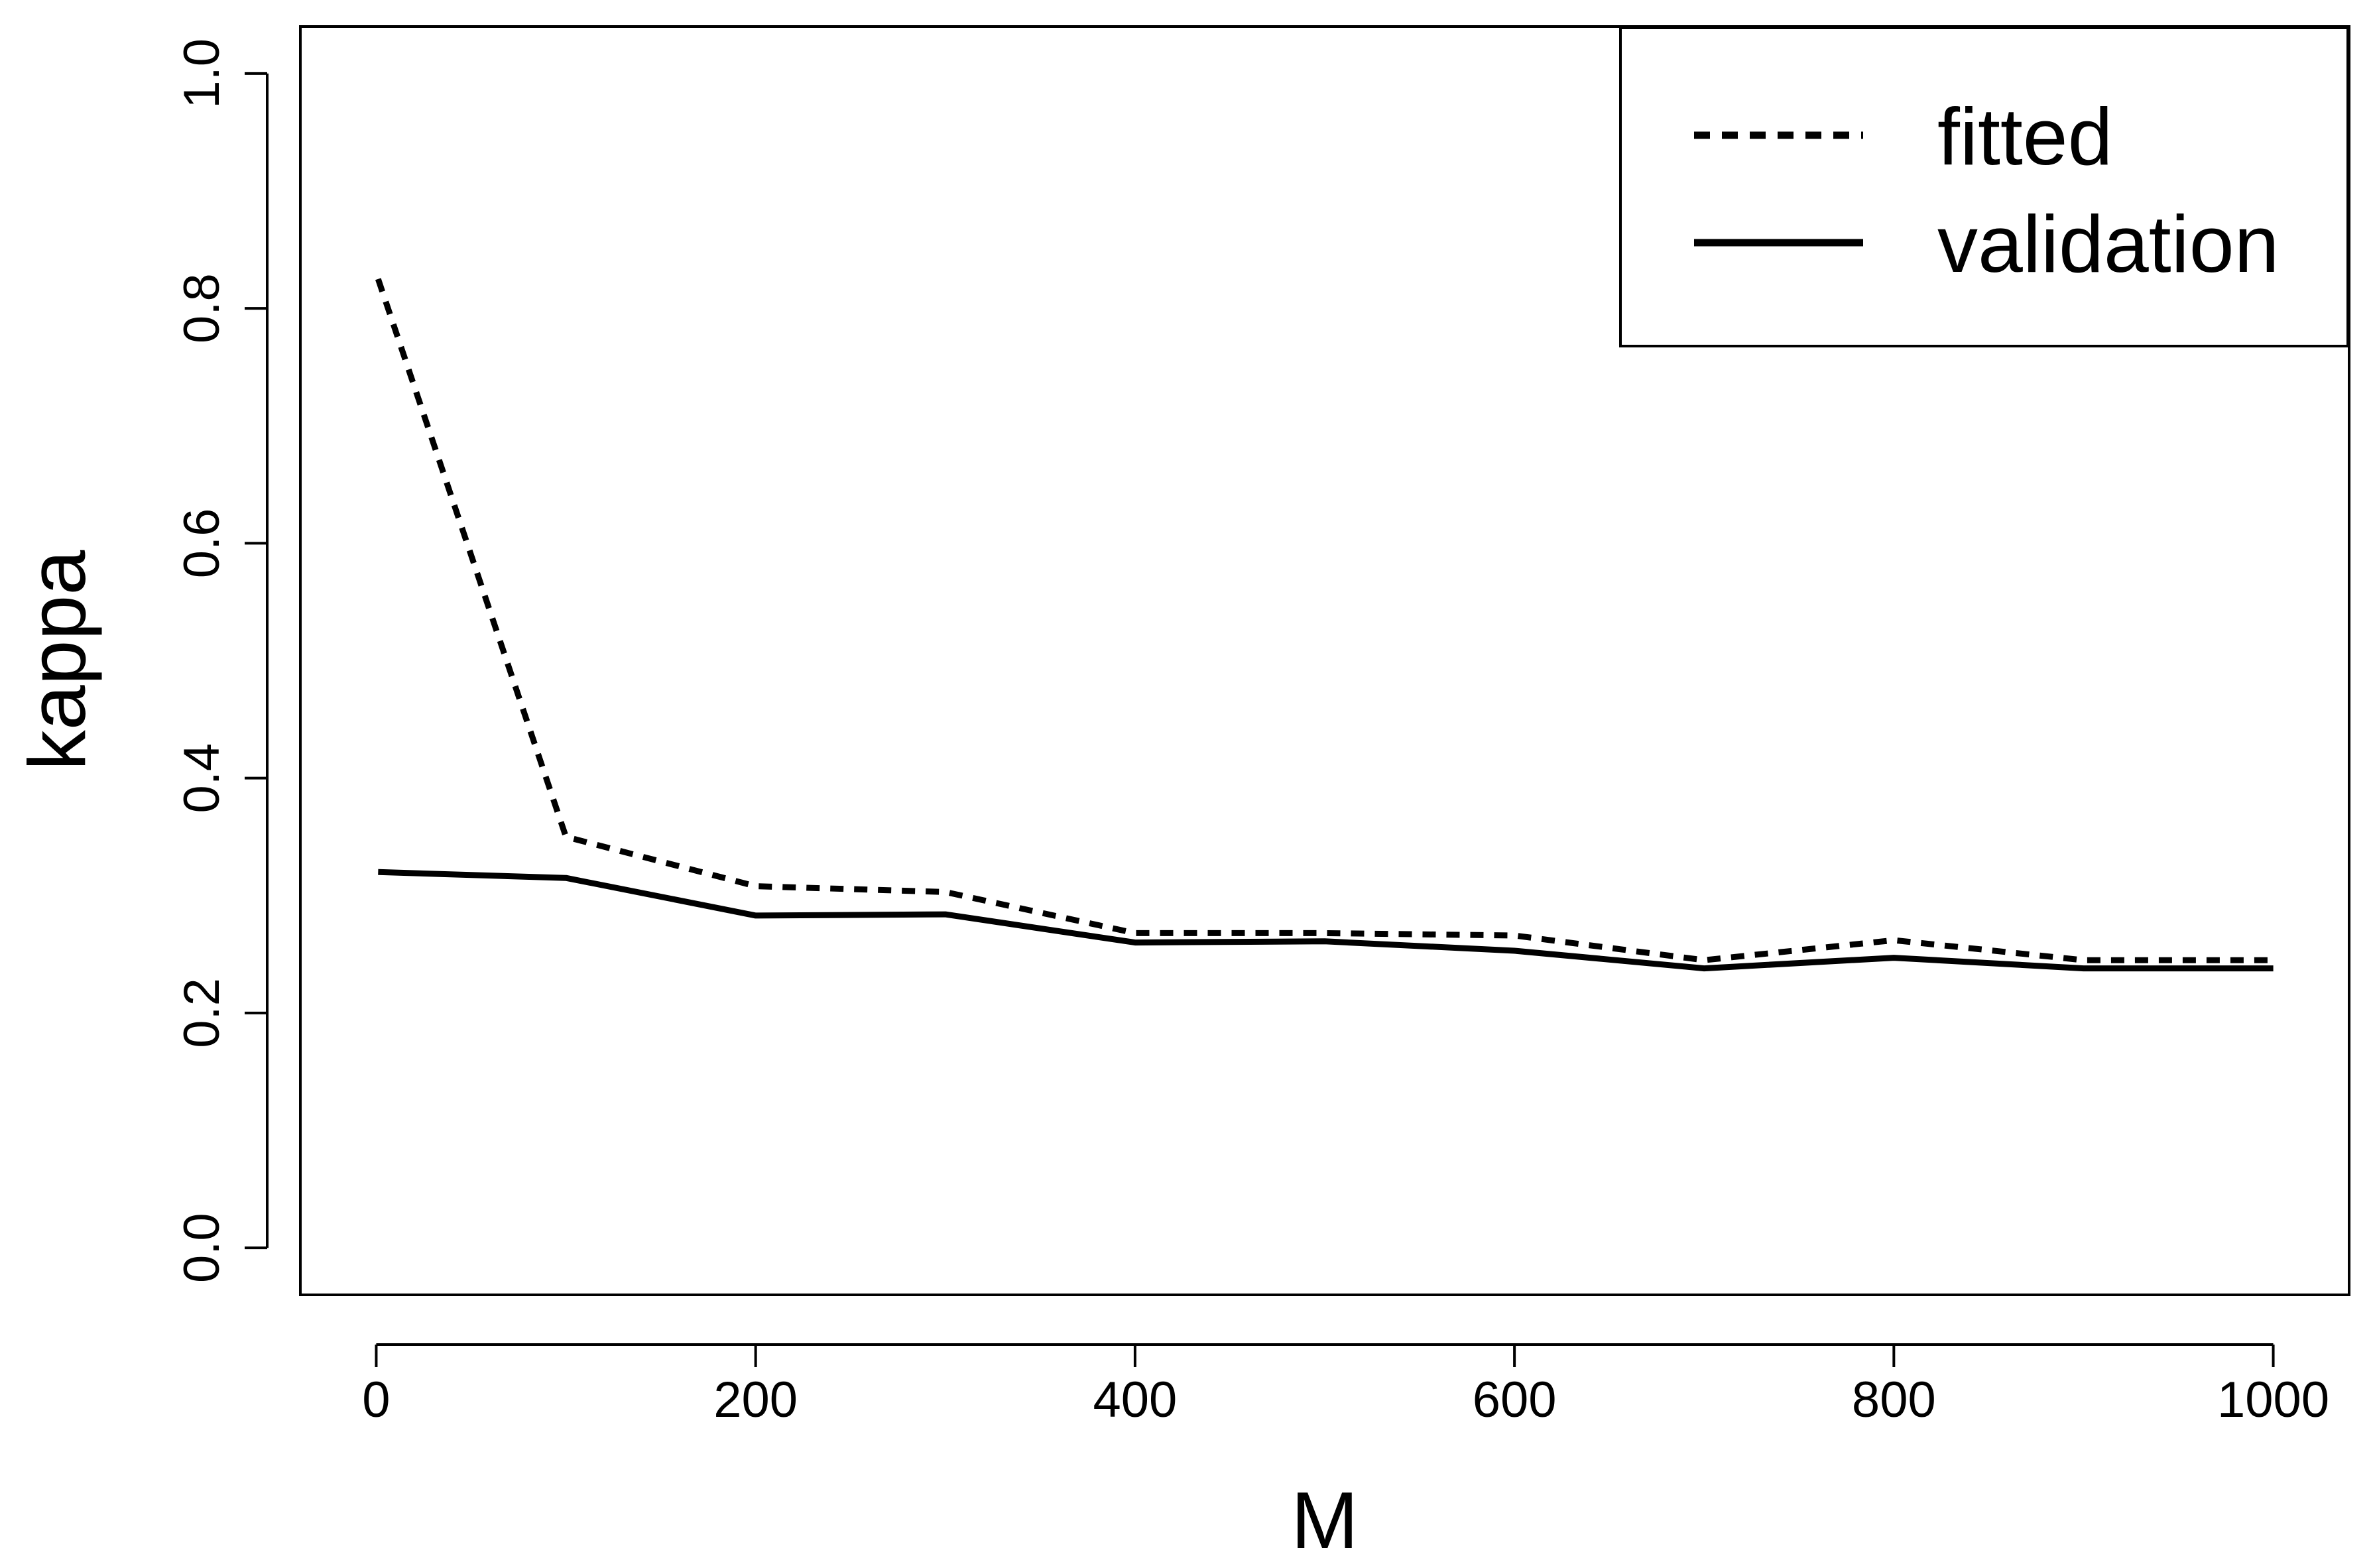 The height and width of the screenshot is (1568, 2373). I want to click on legend-box, so click(1984, 187).